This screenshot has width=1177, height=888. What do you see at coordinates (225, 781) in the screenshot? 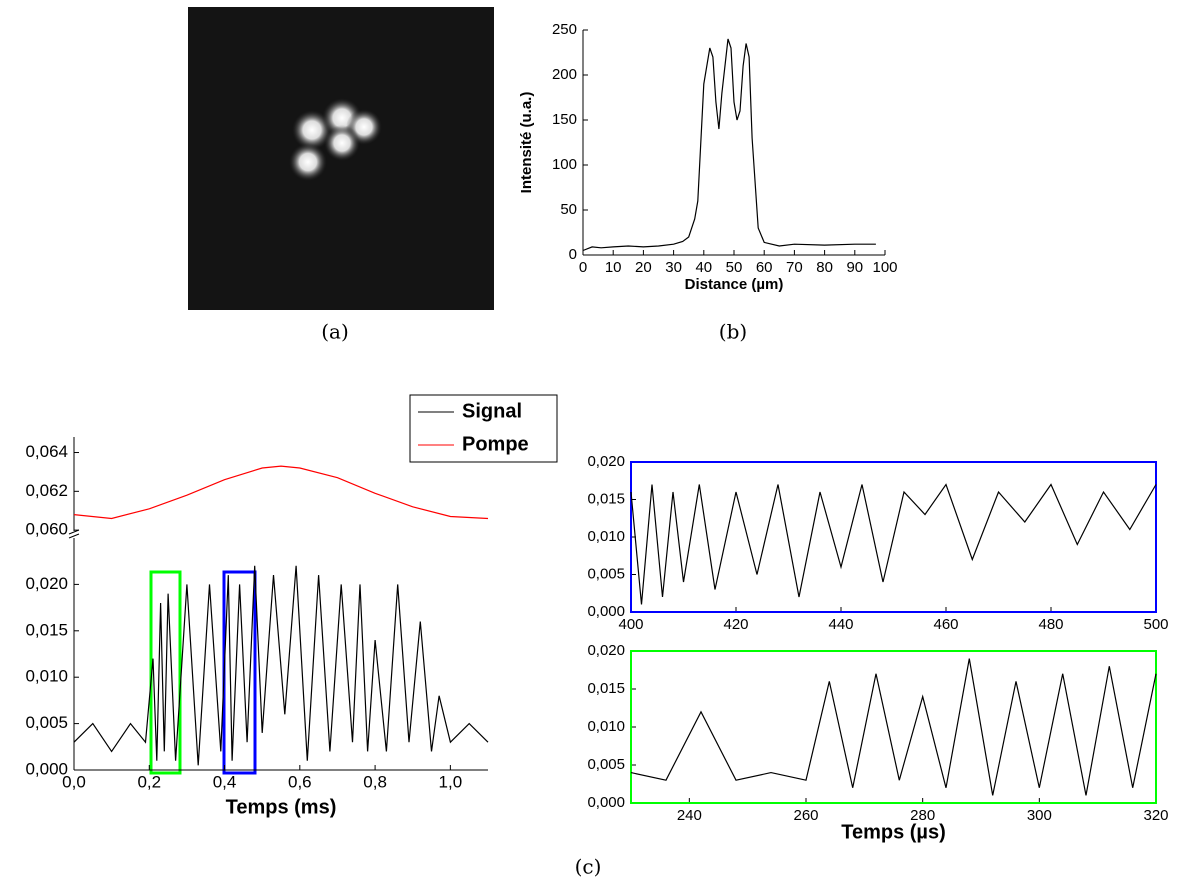
I see `x-tick-label: 0,4` at bounding box center [225, 781].